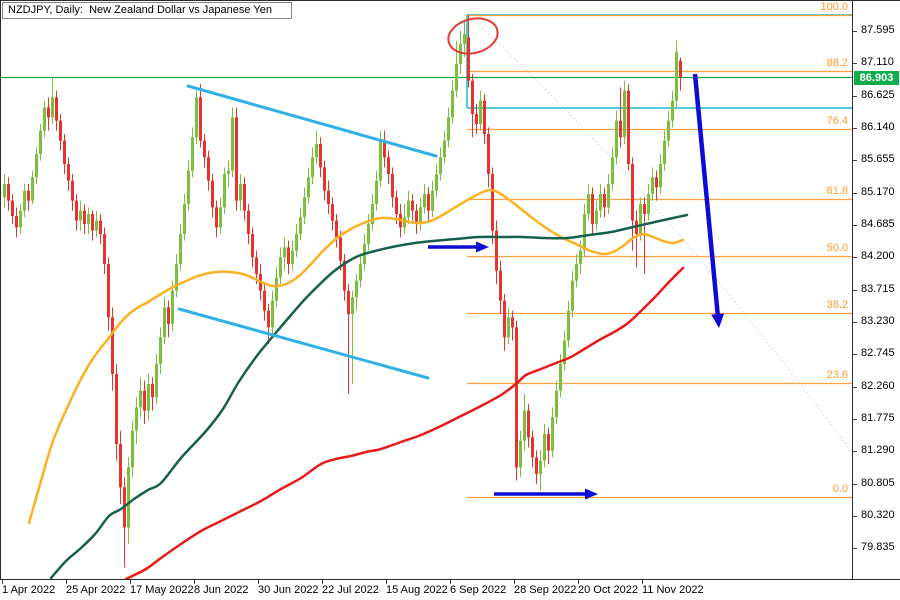  Describe the element at coordinates (834, 6) in the screenshot. I see `fib-level-label: 100.0` at that location.